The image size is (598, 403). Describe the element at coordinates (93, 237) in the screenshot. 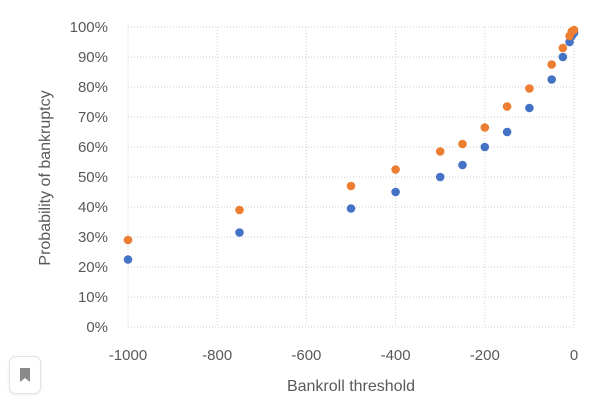

I see `y-tick-label: 30%` at that location.